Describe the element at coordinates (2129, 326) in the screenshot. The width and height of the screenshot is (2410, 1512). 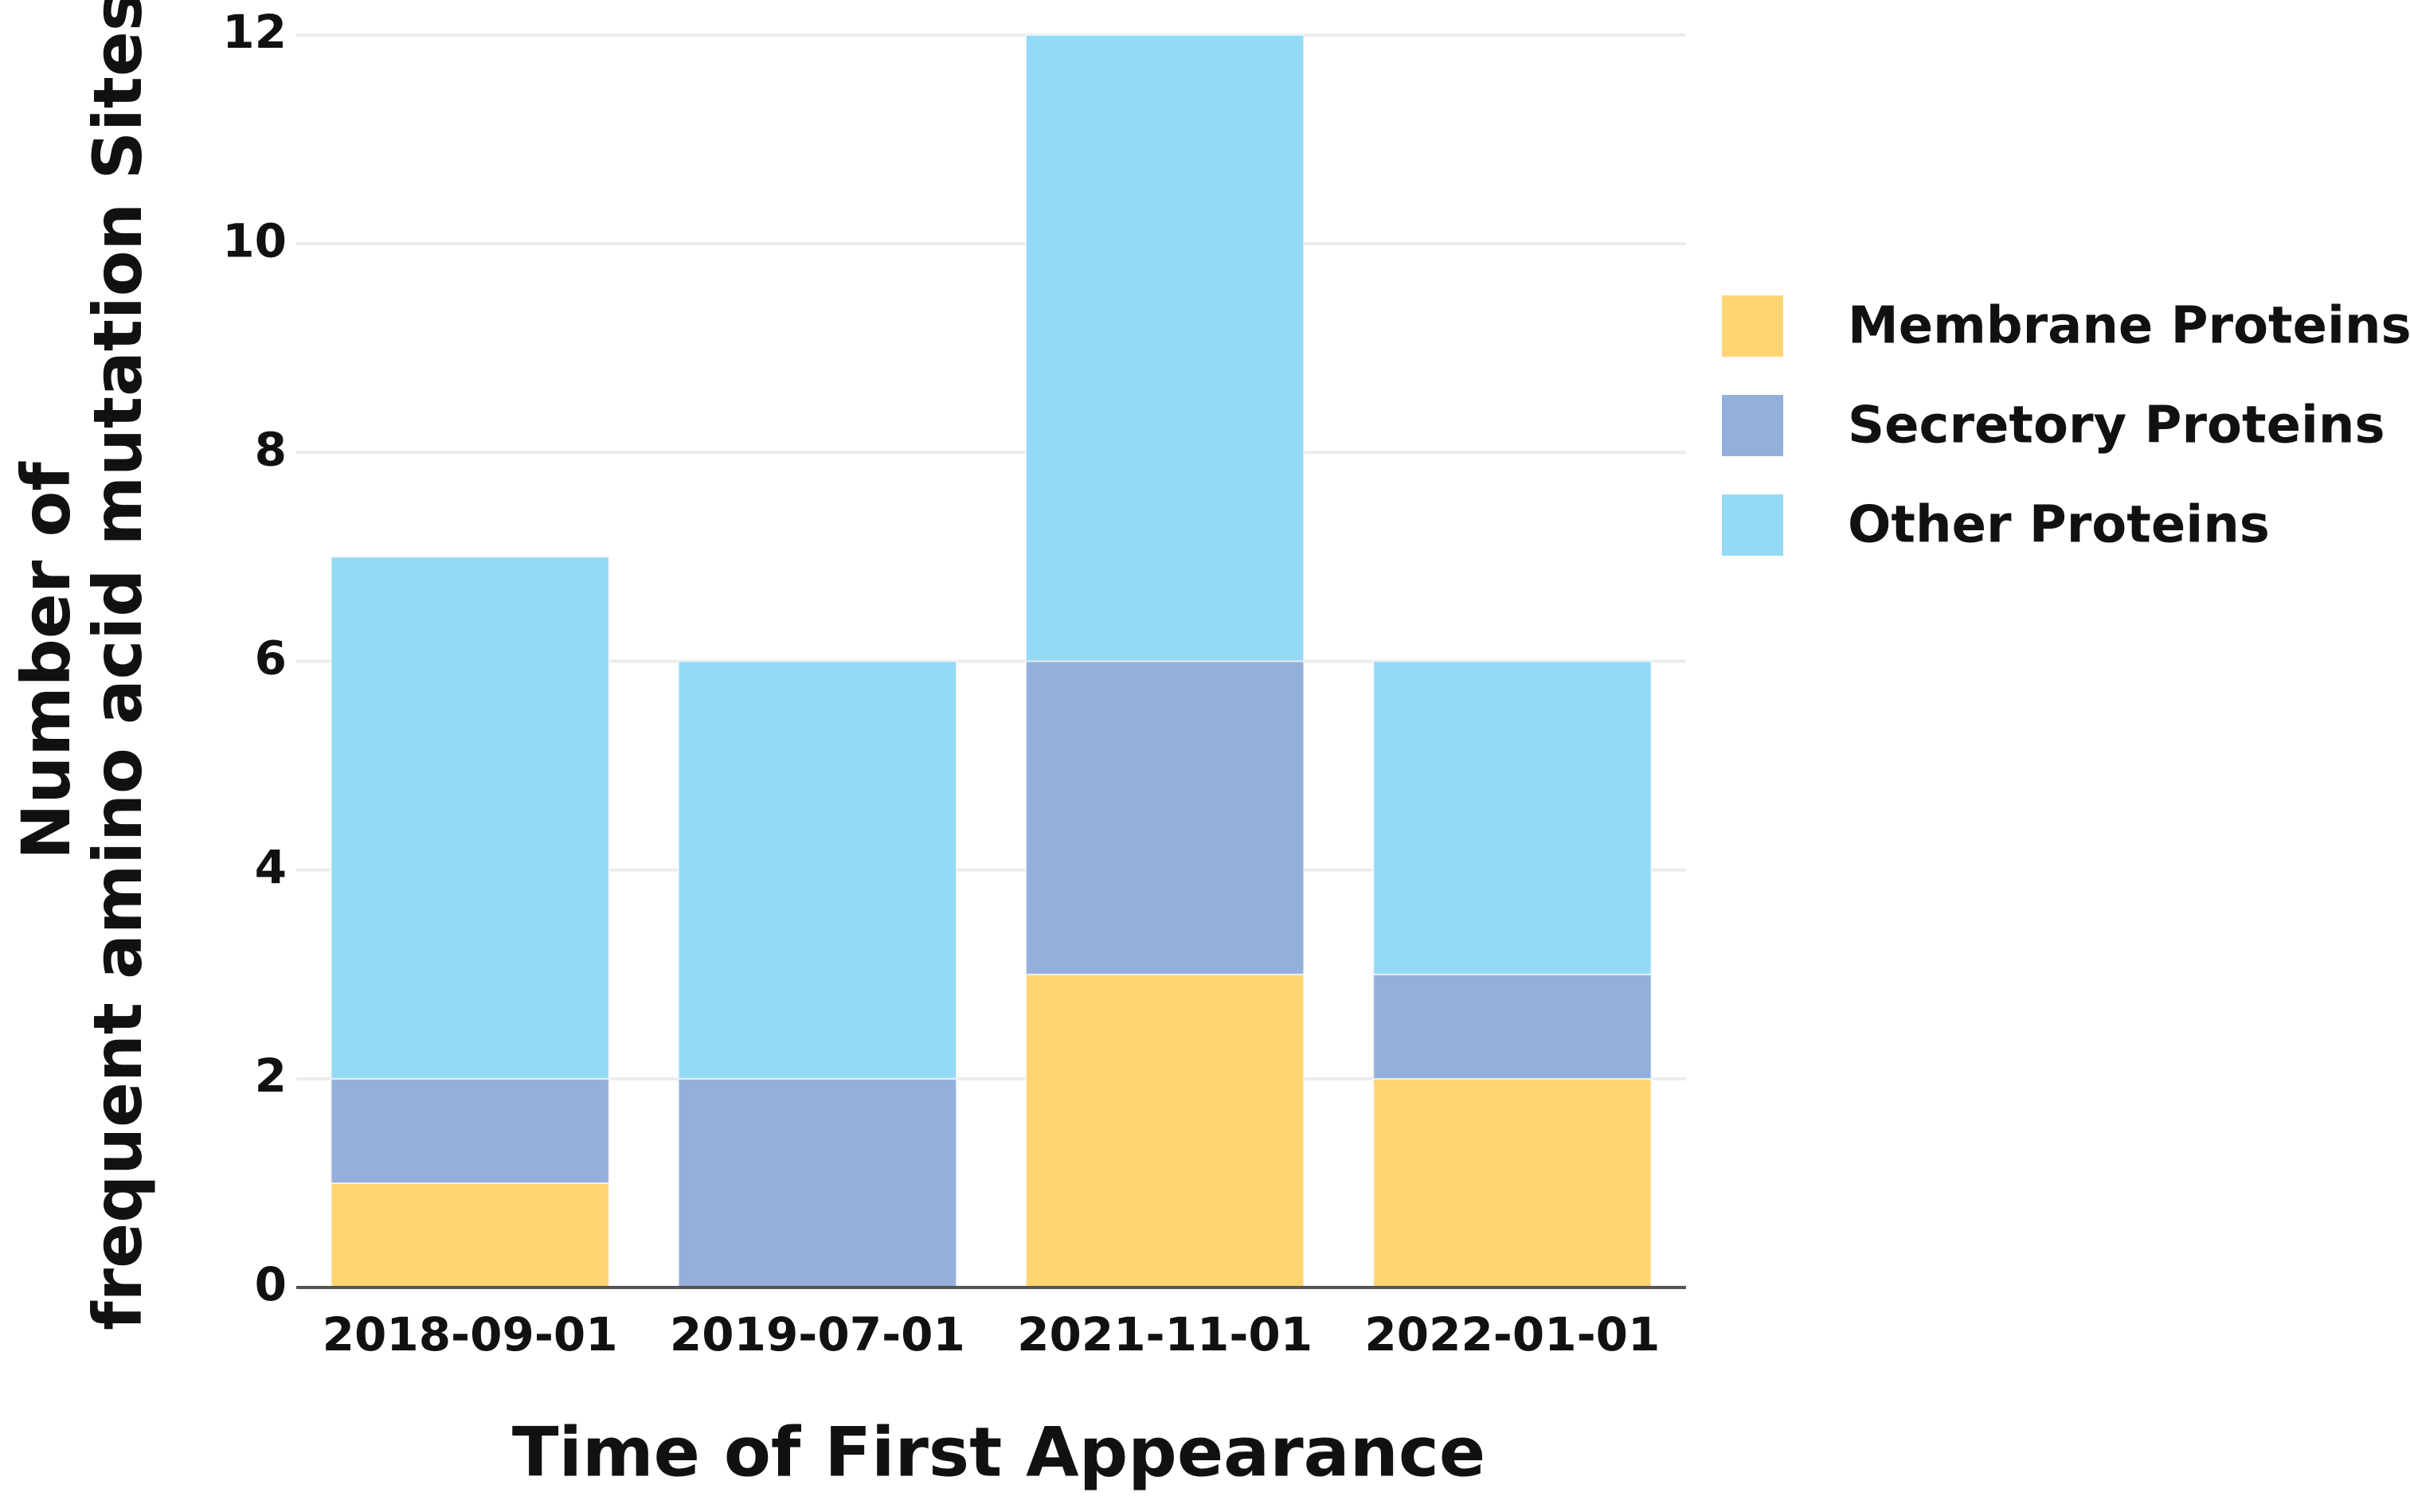
I see `legend-label: Membrane Proteins` at that location.